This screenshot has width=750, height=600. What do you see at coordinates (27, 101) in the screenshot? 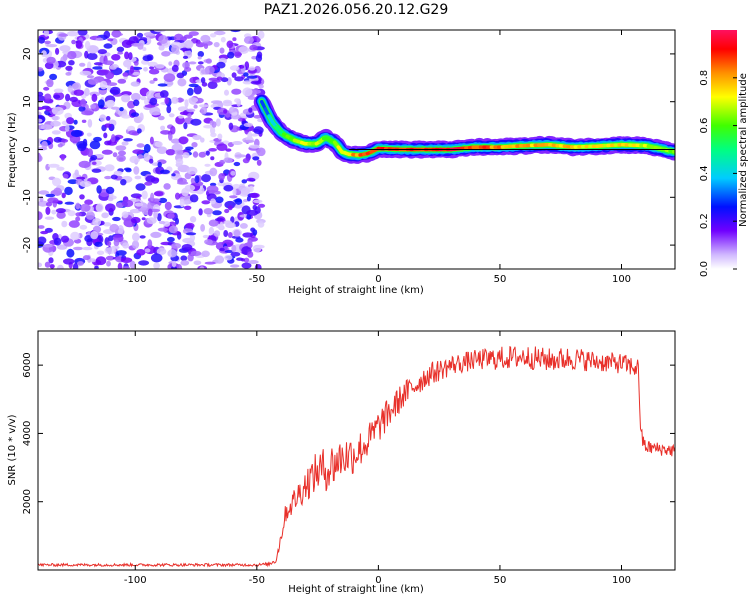
I see `y-tick-label: 10` at bounding box center [27, 101].